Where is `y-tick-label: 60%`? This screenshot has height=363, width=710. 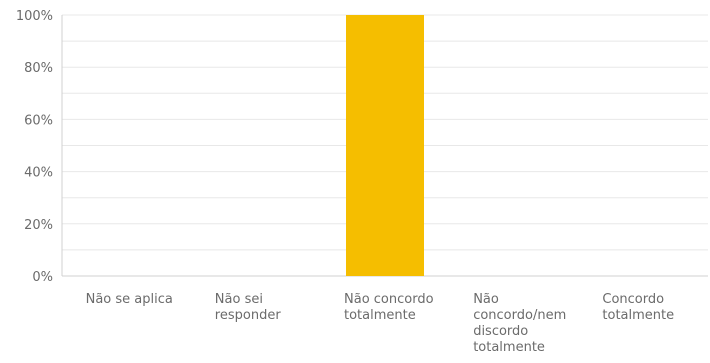
y-tick-label: 60% is located at coordinates (38, 120).